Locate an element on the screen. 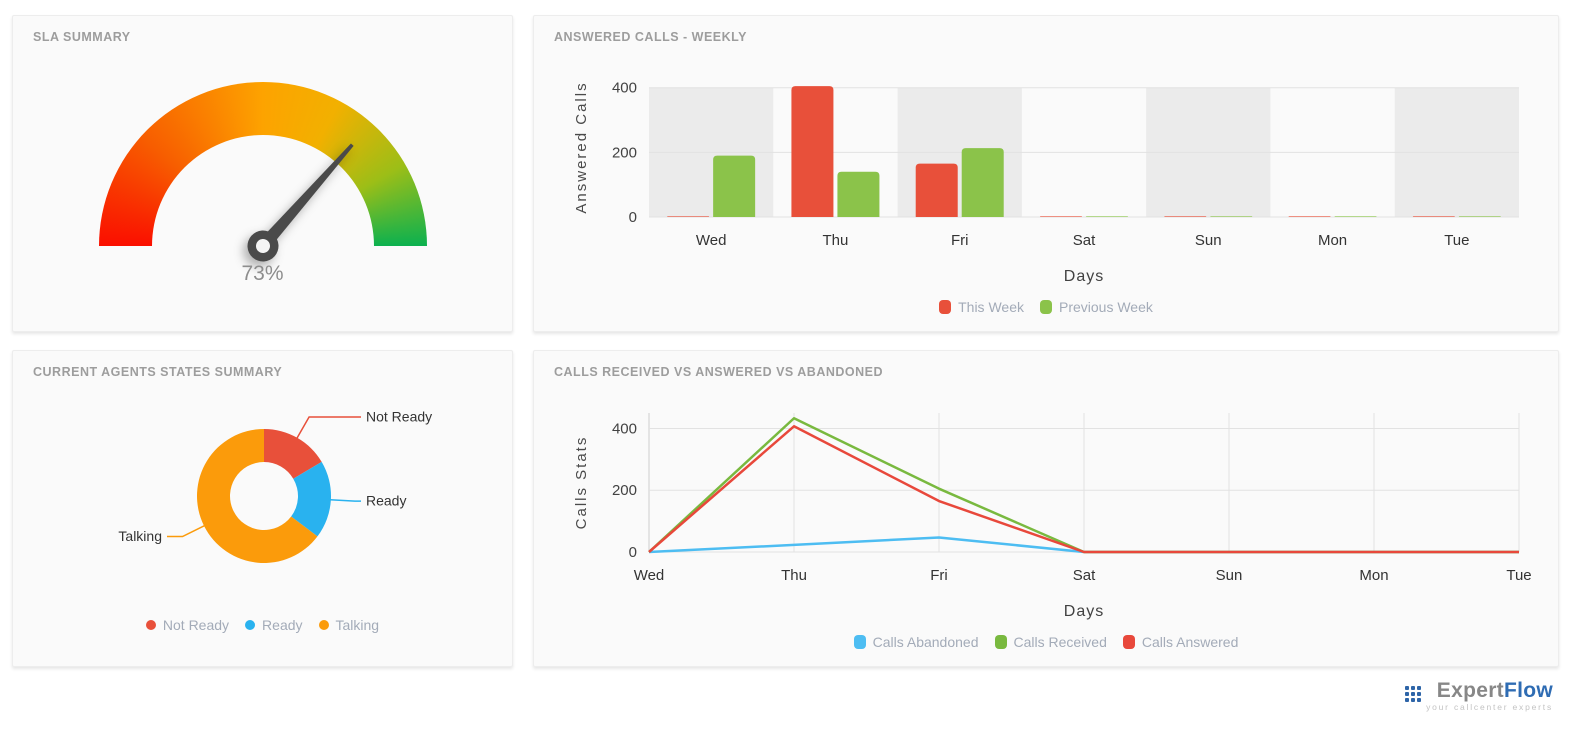 This screenshot has width=1585, height=729. donut-chart-canvas: Not Ready Ready Talking is located at coordinates (275, 485).